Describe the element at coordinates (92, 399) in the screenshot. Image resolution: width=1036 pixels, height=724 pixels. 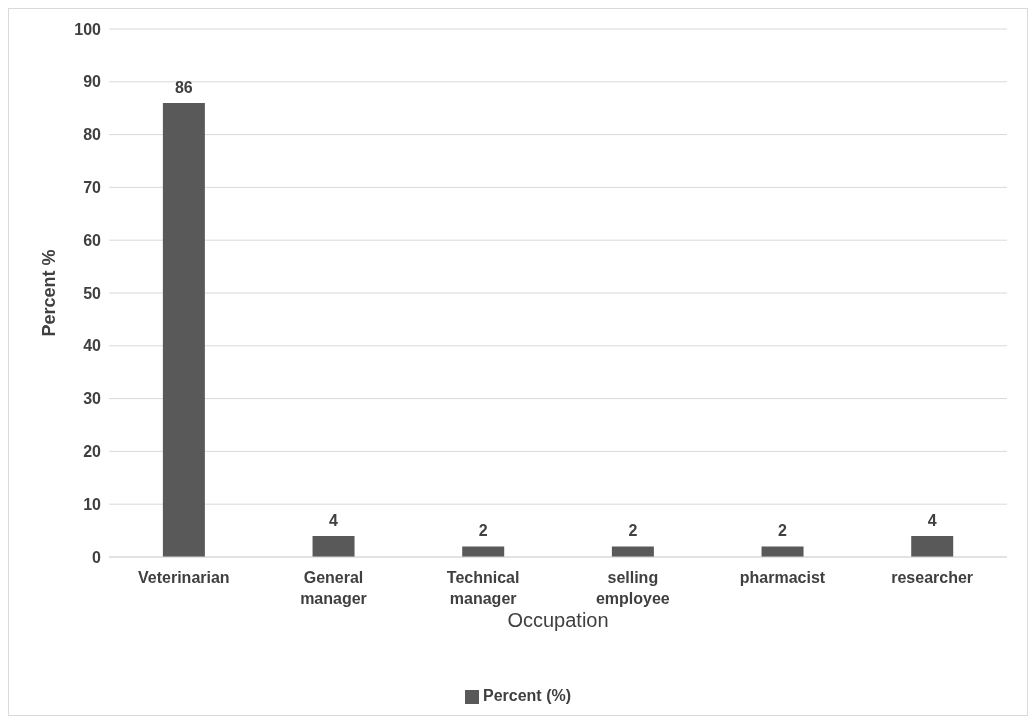
I see `y-tick-label: 30` at that location.